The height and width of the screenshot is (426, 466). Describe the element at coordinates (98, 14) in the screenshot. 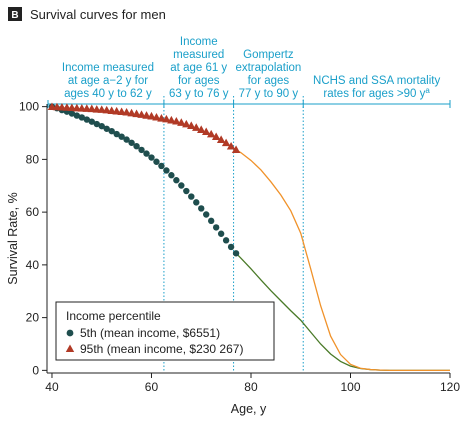

I see `panel-title: Survival curves for men` at that location.